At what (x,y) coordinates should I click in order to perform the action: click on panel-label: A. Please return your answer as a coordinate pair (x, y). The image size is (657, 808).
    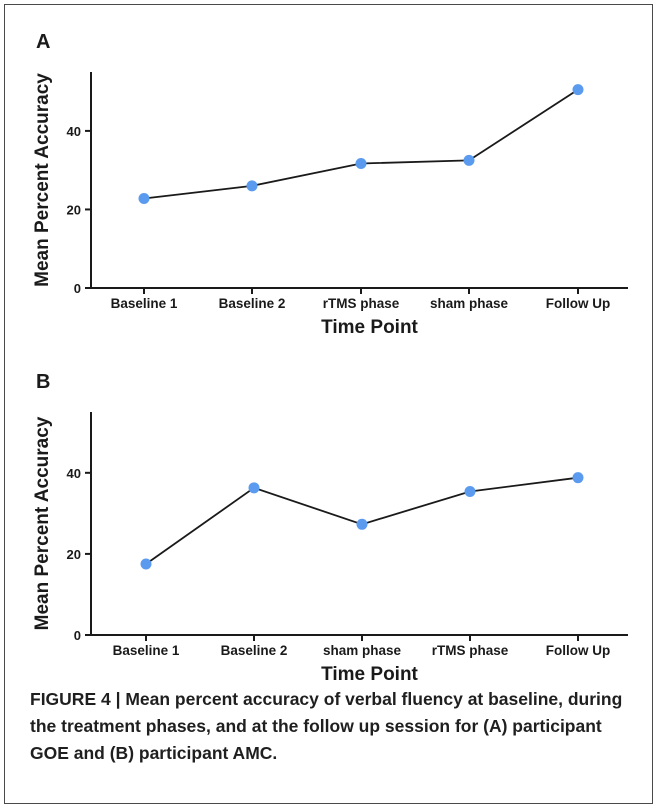
    Looking at the image, I should click on (43, 42).